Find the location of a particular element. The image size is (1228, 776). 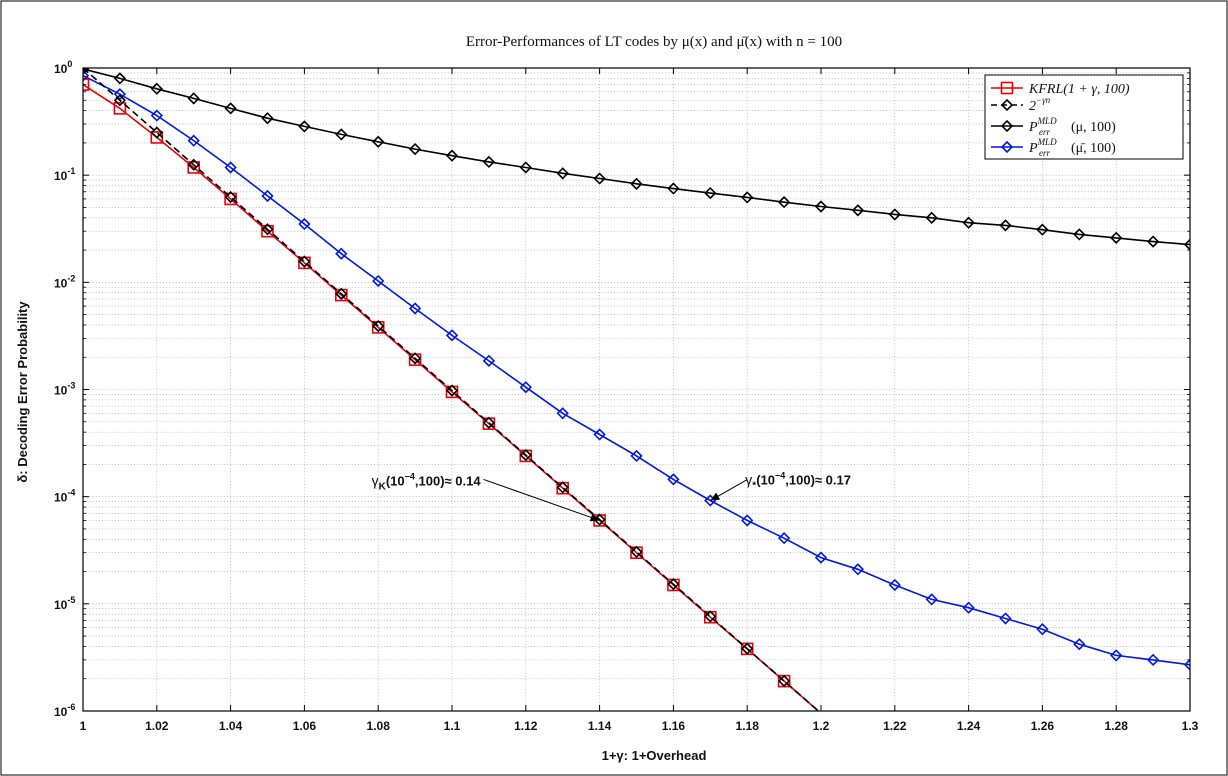

y-tick-label: 10⁻¹ is located at coordinates (64, 174).